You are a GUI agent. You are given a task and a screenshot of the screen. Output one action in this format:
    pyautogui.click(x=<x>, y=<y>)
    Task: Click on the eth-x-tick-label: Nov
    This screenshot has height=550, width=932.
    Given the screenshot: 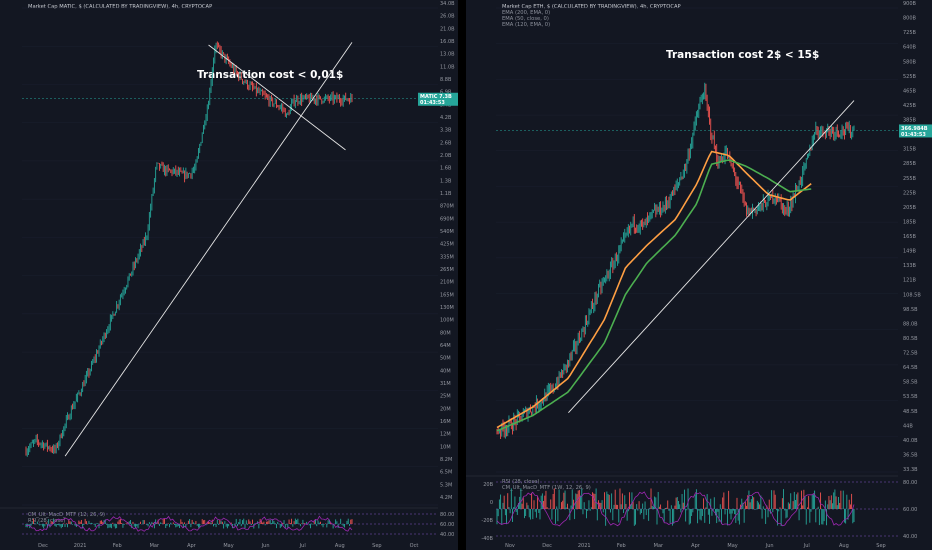 What is the action you would take?
    pyautogui.click(x=510, y=546)
    